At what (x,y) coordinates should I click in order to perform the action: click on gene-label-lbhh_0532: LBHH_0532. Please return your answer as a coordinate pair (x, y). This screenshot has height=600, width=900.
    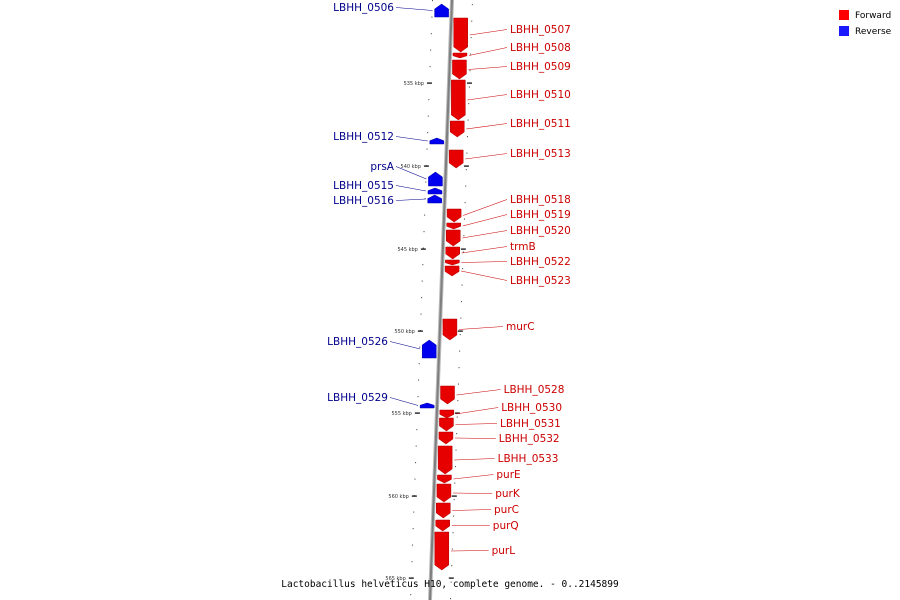
    Looking at the image, I should click on (529, 439).